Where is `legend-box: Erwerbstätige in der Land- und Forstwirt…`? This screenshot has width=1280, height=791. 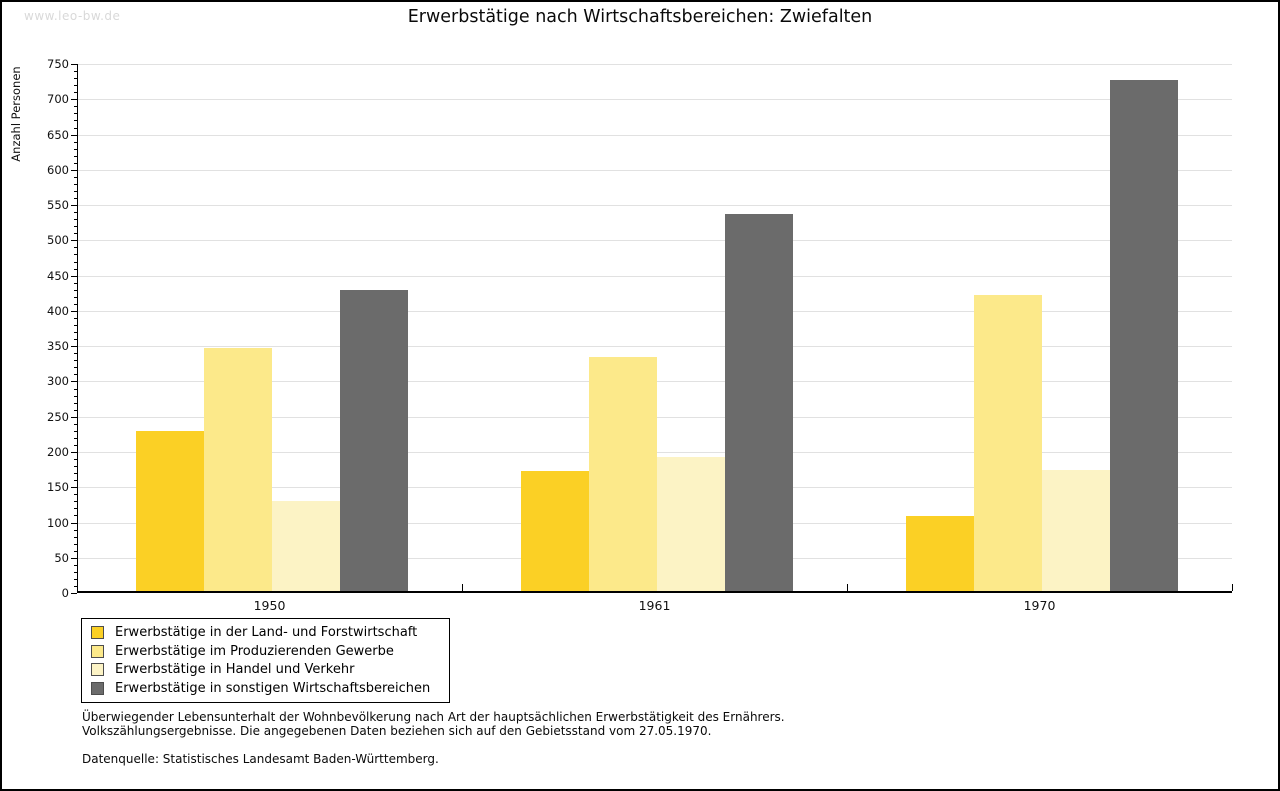 legend-box: Erwerbstätige in der Land- und Forstwirt… is located at coordinates (265, 660).